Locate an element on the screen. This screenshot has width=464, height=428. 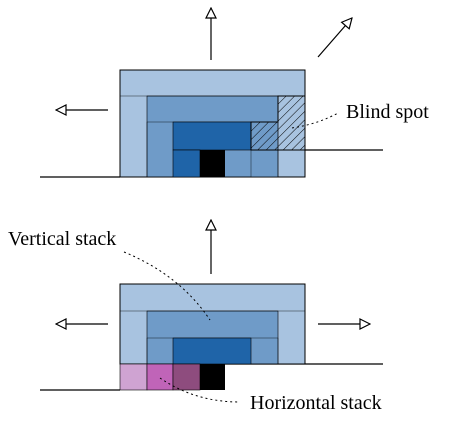
top-inner-block is located at coordinates (212, 136).